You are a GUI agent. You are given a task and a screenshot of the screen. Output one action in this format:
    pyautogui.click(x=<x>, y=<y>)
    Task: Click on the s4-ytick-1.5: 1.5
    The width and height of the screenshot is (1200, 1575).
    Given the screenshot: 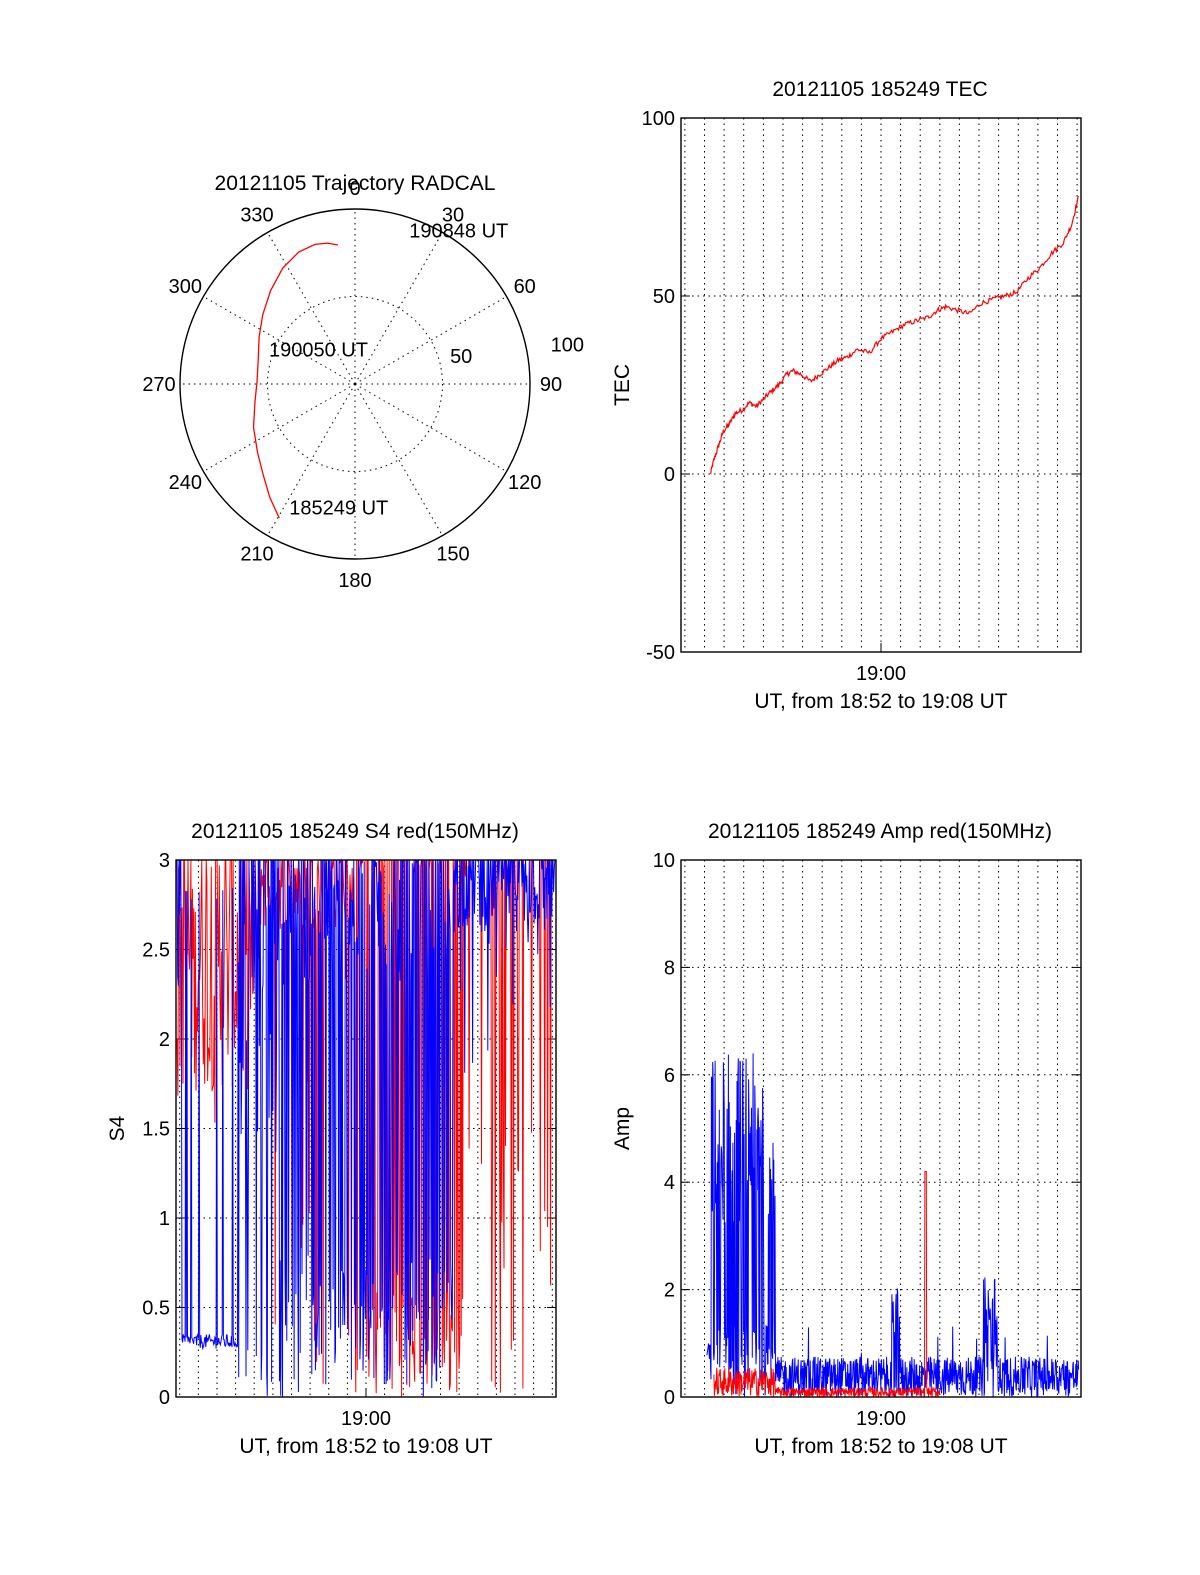 What is the action you would take?
    pyautogui.click(x=156, y=1130)
    